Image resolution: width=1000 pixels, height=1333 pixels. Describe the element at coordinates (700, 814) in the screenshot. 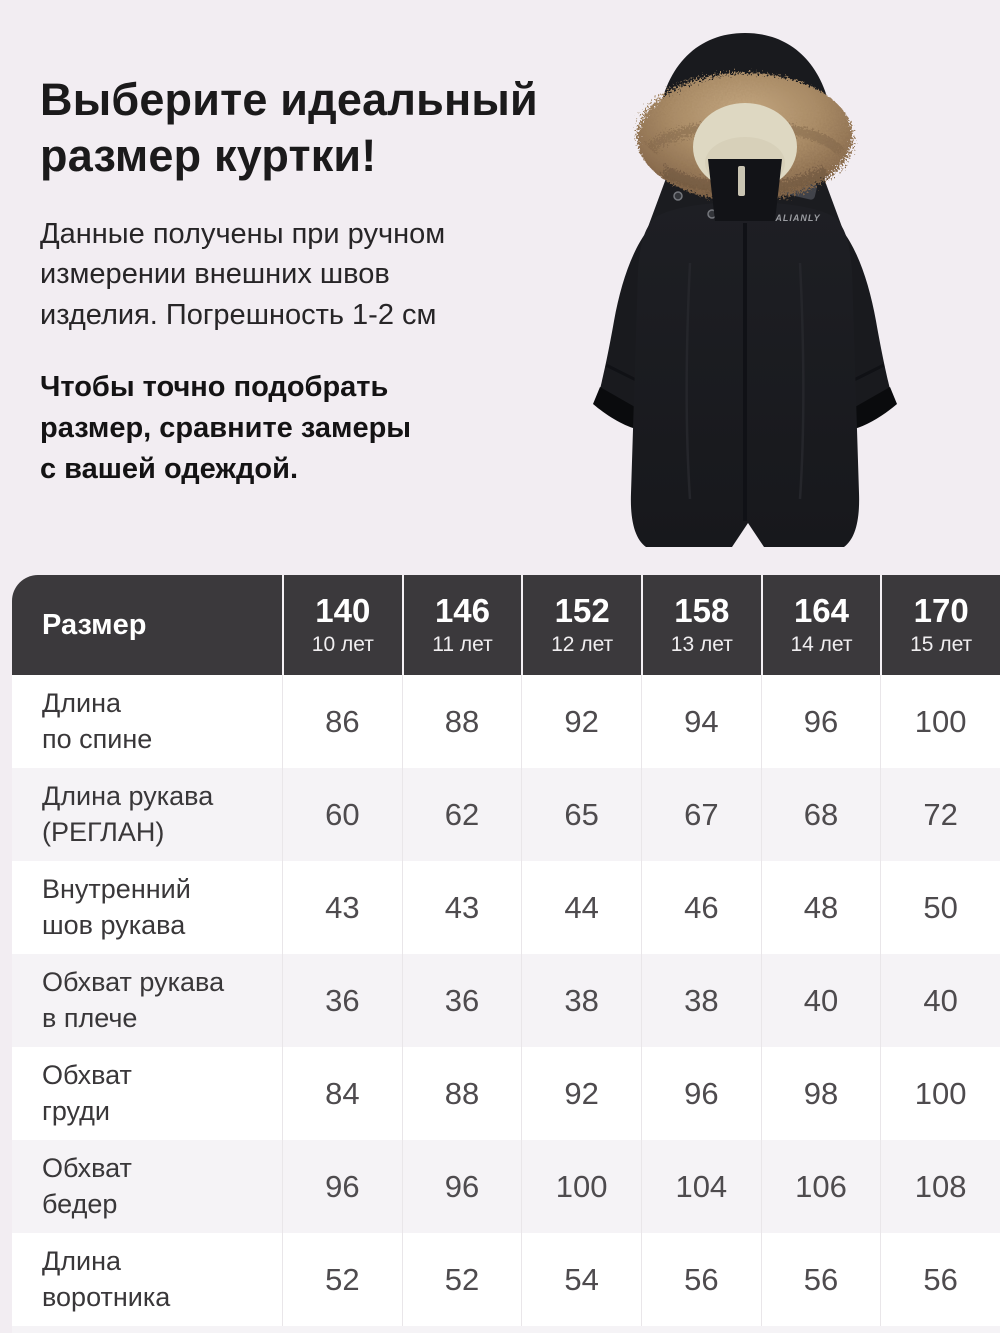

I see `table-cell: 67` at that location.